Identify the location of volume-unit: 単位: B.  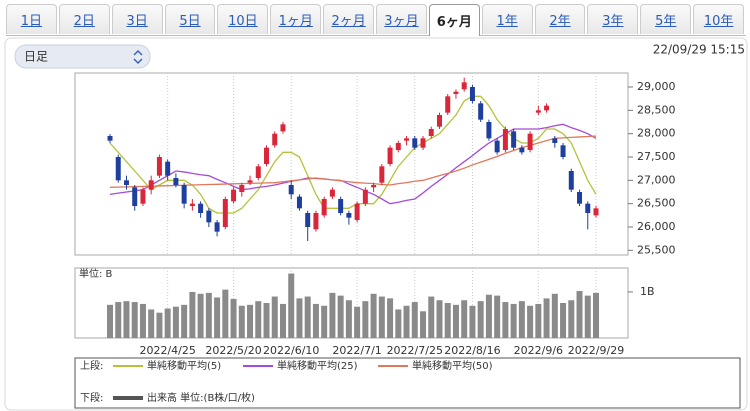
(96, 273).